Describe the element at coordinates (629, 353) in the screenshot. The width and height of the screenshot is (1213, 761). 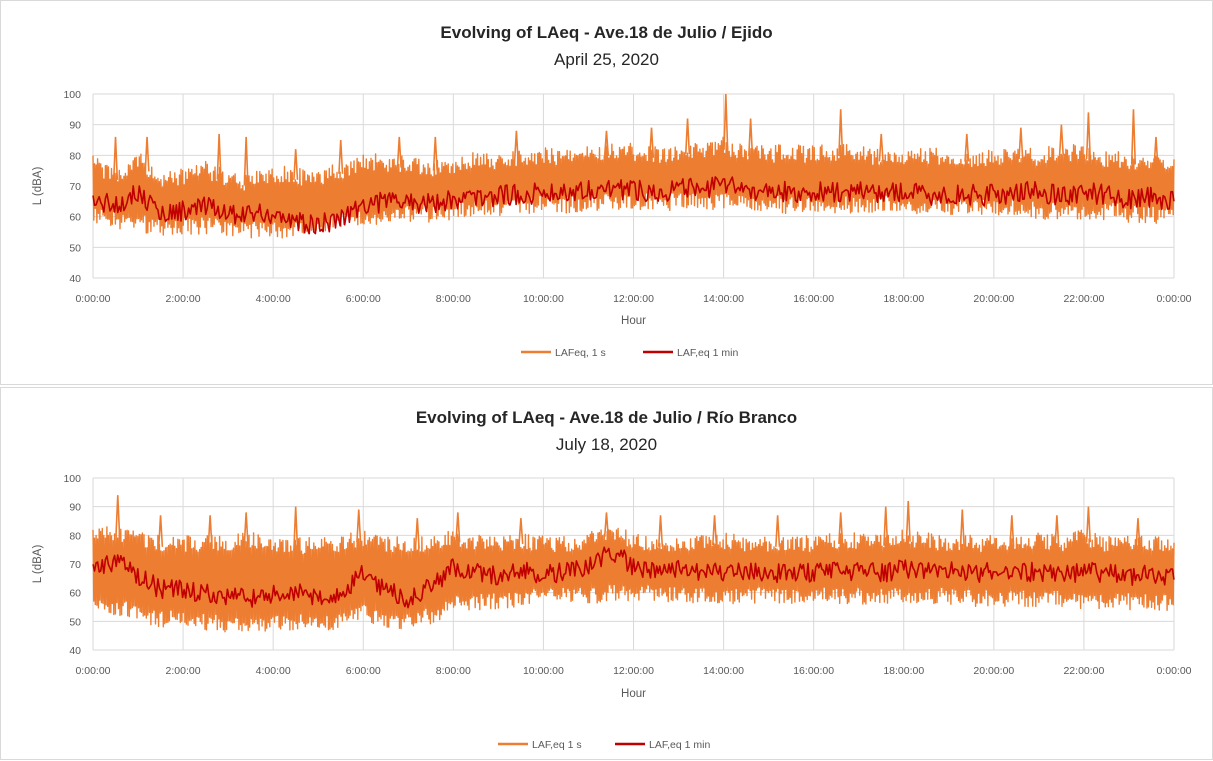
I see `legend: LAFeq, 1 s LAF,eq 1 min` at that location.